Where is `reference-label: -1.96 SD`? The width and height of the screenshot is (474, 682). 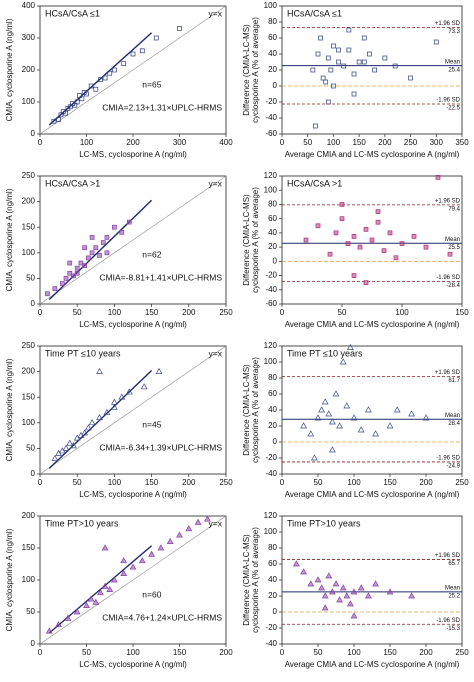 reference-label: -1.96 SD is located at coordinates (448, 621).